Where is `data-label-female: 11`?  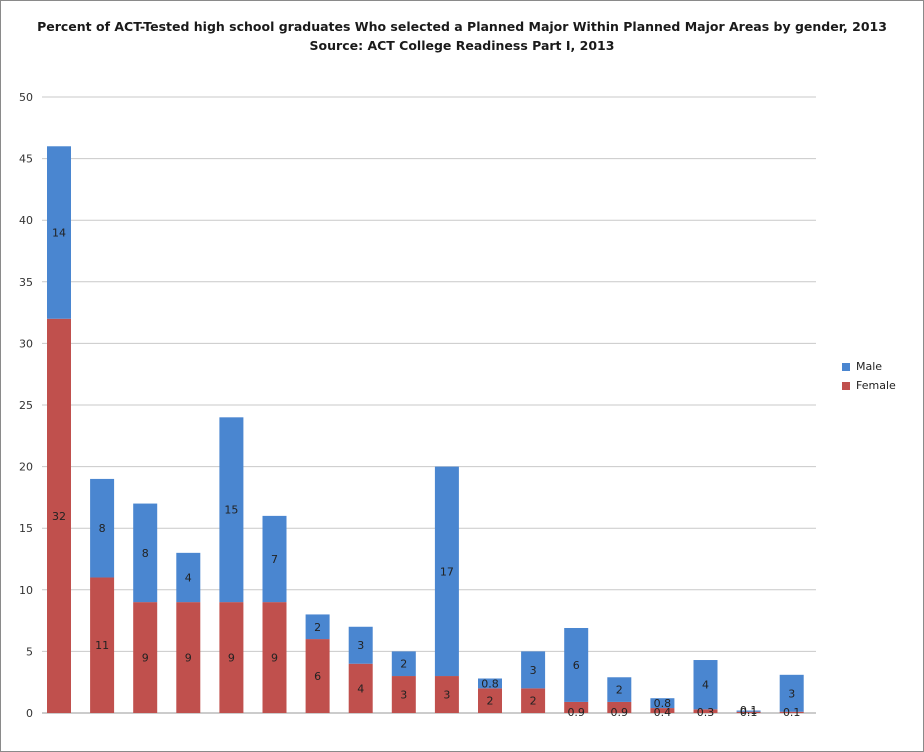
data-label-female: 11 is located at coordinates (102, 645).